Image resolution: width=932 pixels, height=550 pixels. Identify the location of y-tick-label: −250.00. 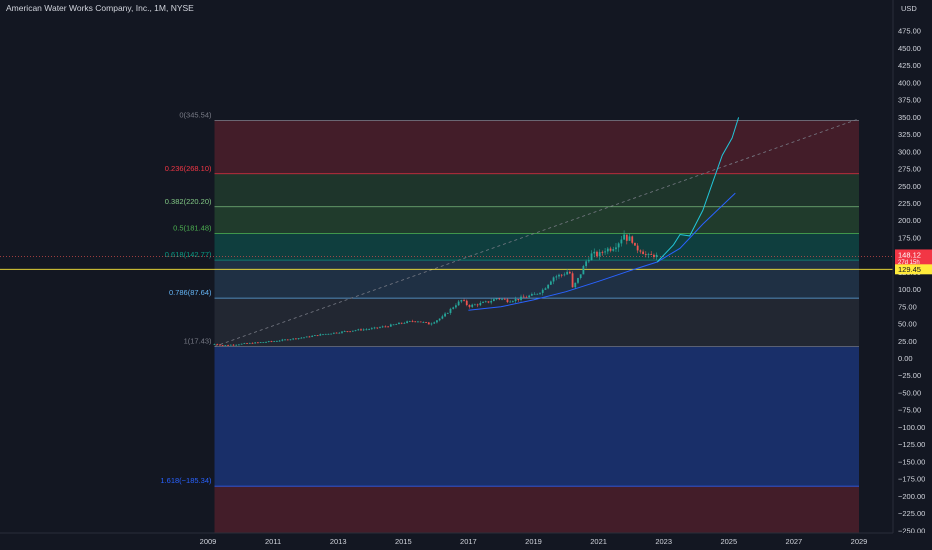
(911, 530).